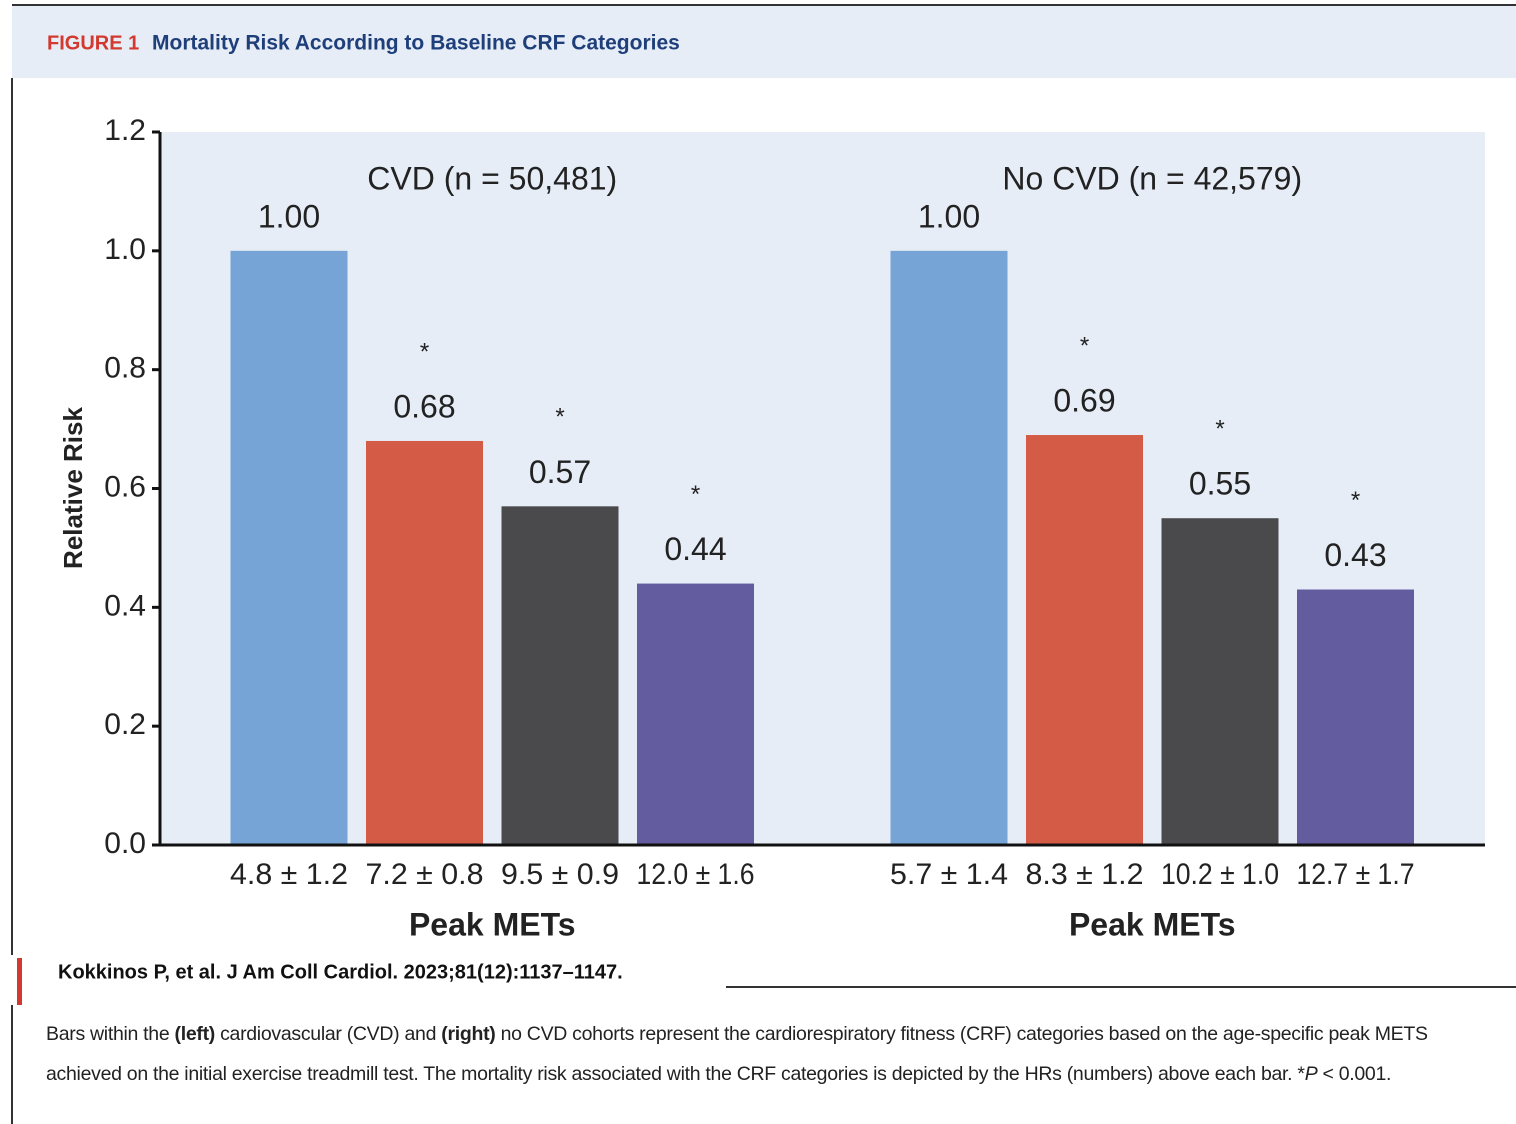 This screenshot has height=1124, width=1516. Describe the element at coordinates (125, 724) in the screenshot. I see `y-tick-label: 0.2` at that location.